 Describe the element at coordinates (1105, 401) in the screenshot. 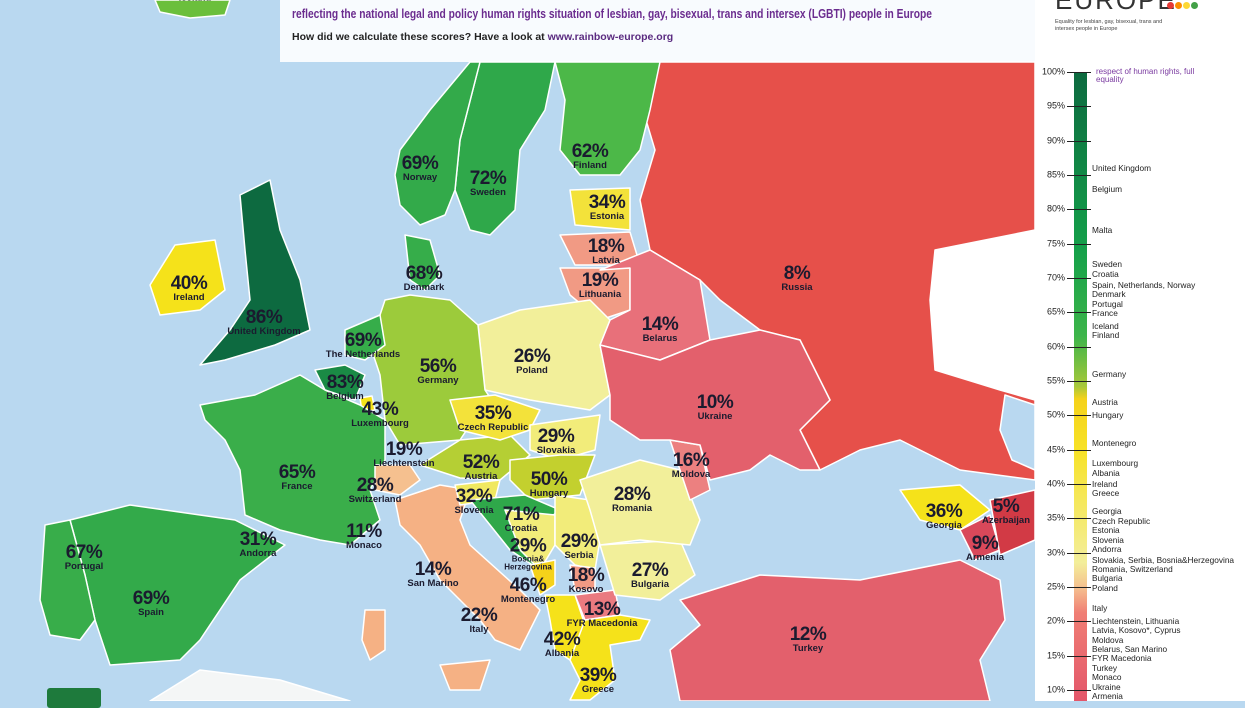

I see `legend-entry: Austria` at that location.